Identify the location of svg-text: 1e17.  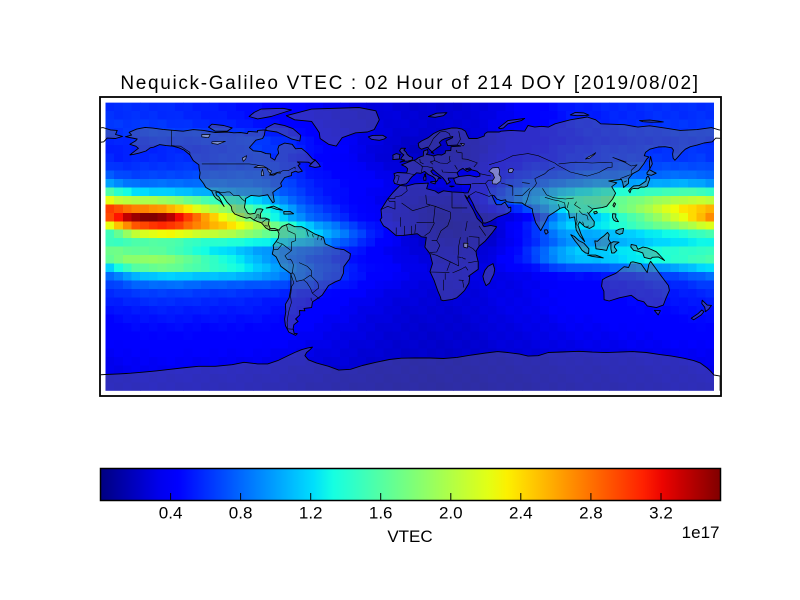
(701, 532).